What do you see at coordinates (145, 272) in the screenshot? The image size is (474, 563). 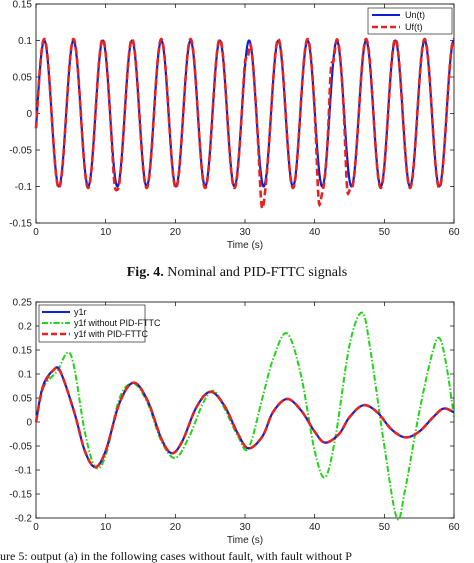 I see `caption-label: Fig. 4.` at bounding box center [145, 272].